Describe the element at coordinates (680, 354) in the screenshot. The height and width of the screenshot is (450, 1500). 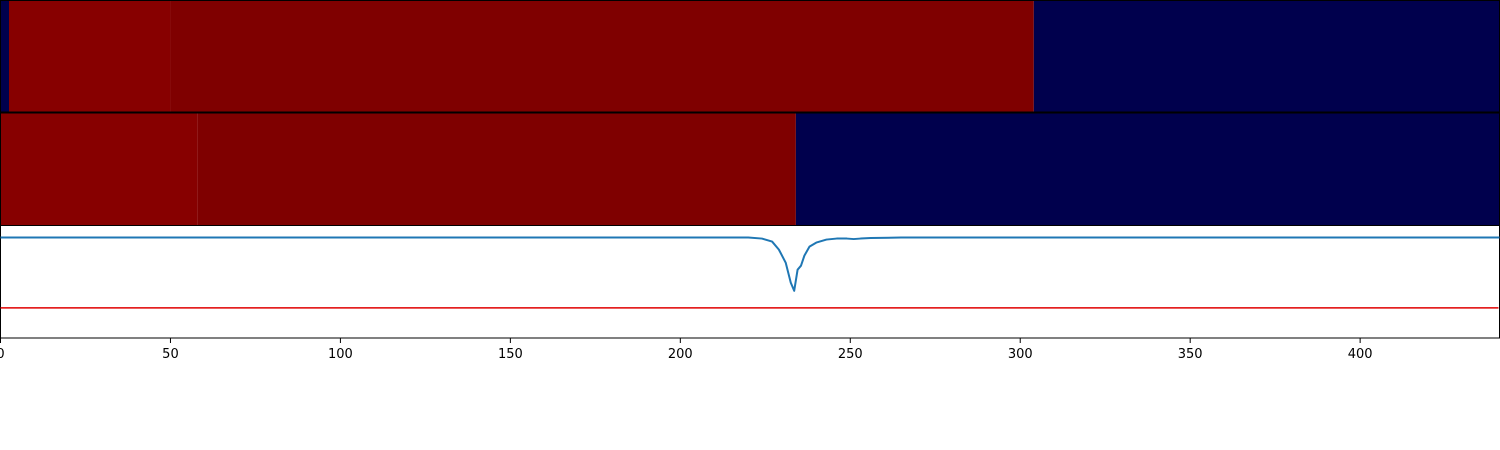
I see `x-tick-label: 200` at that location.